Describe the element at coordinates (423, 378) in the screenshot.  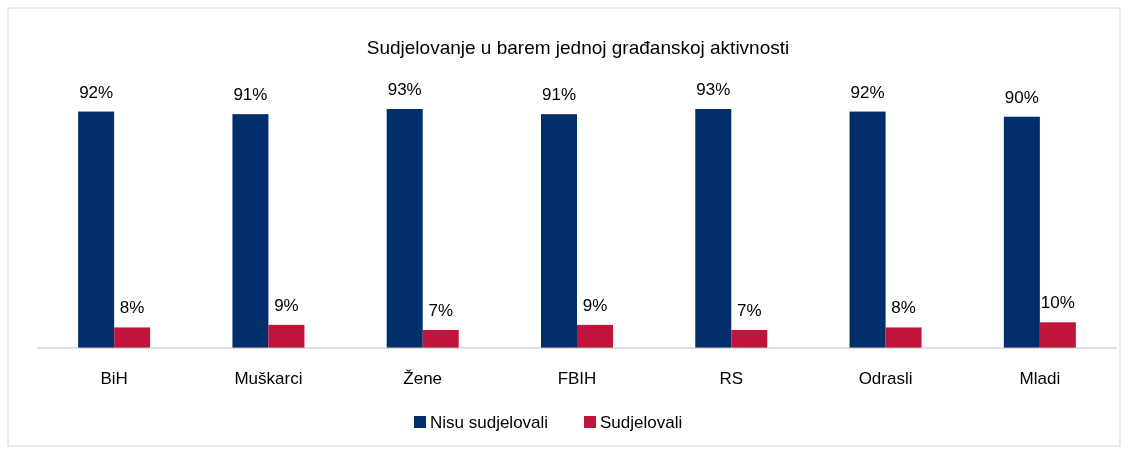
I see `x-tick-label: Žene` at that location.